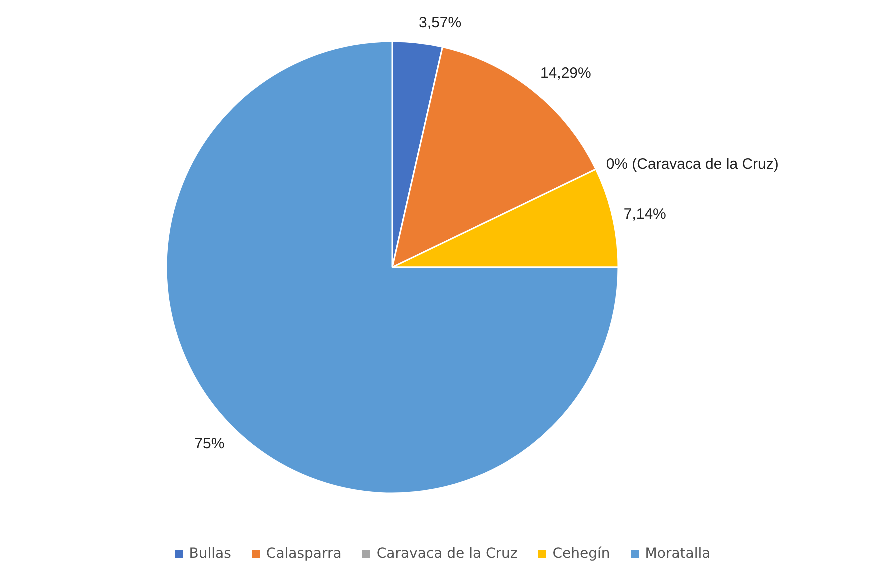  Describe the element at coordinates (210, 554) in the screenshot. I see `legend-label: Bullas` at that location.